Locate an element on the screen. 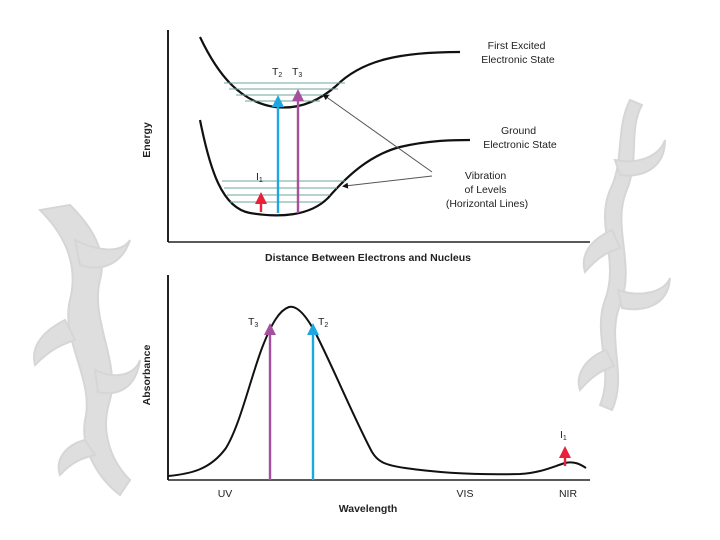 This screenshot has width=720, height=540. right-decorative-plant is located at coordinates (624, 255).